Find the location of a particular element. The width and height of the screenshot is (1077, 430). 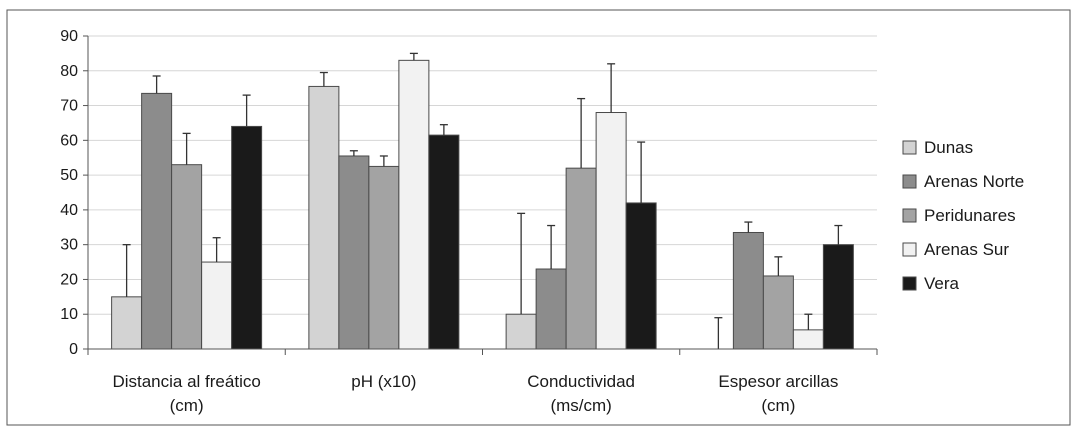

y-tick-label: 40 is located at coordinates (69, 210).